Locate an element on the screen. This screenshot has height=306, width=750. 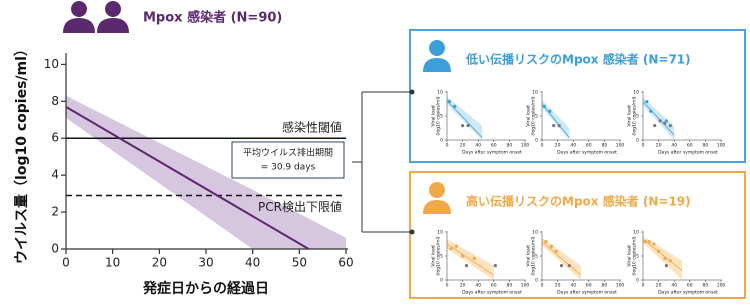
group-title: 低い伝播リスクのMpox 感染者 (N=71) is located at coordinates (578, 59).